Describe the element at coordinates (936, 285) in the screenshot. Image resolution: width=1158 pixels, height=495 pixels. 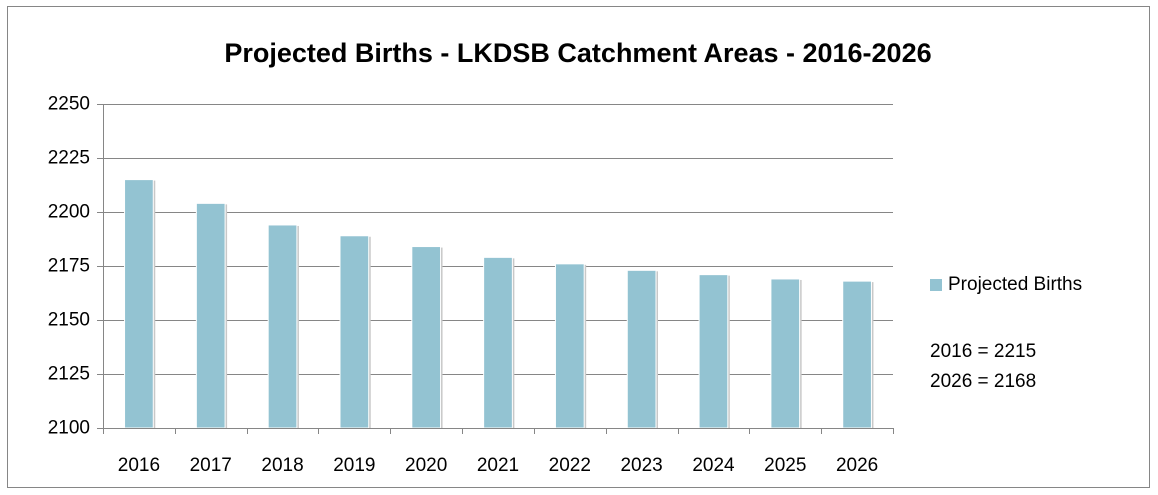
I see `legend-swatch` at that location.